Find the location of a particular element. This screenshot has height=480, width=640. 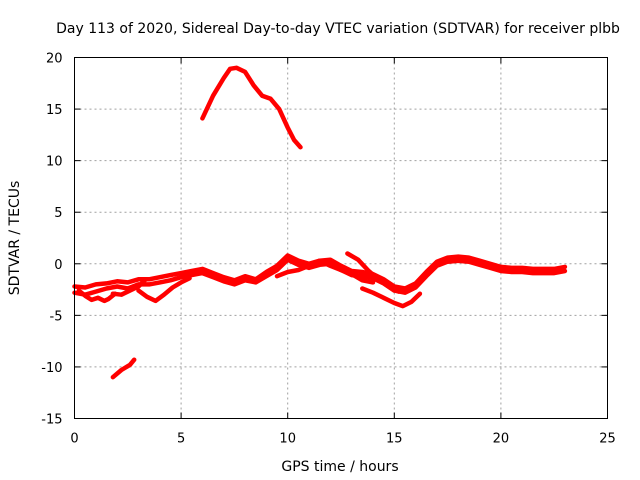

series-arc-main-b is located at coordinates (320, 277).